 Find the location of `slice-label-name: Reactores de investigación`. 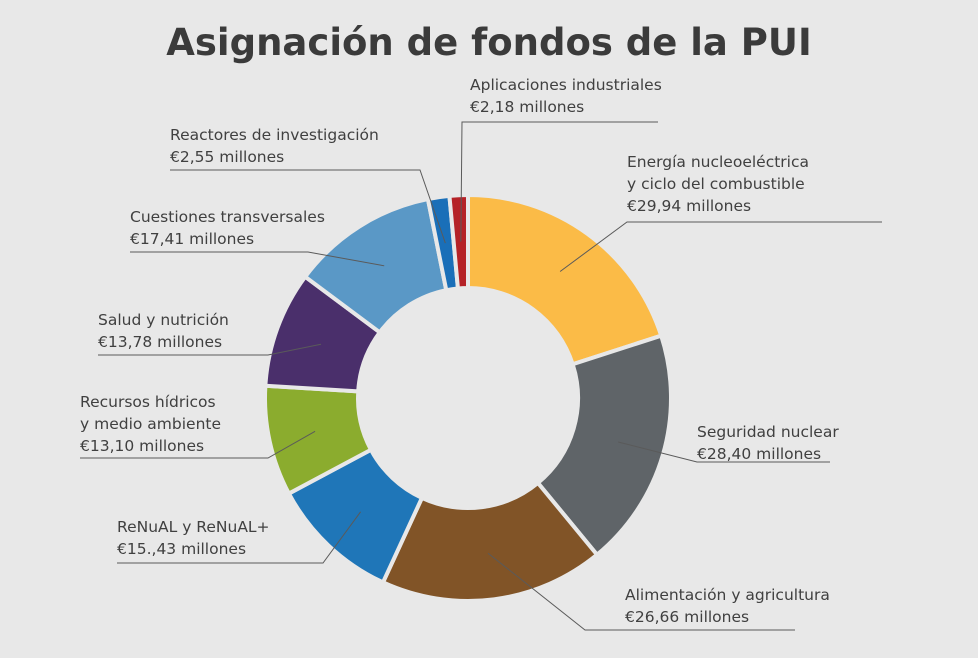

slice-label-name: Reactores de investigación is located at coordinates (274, 135).